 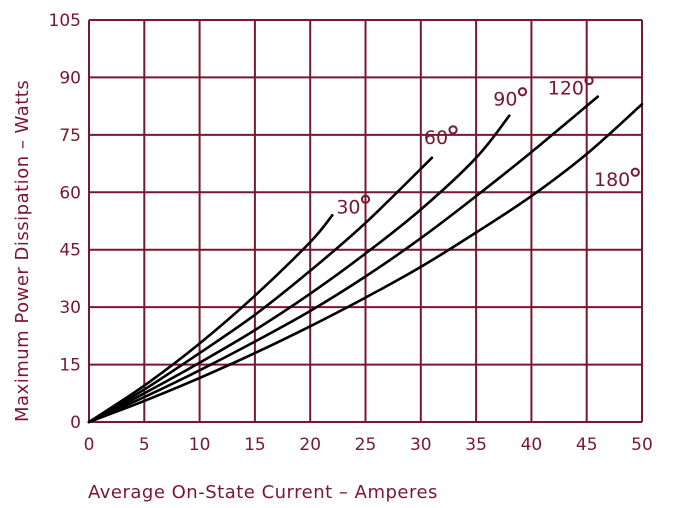 What do you see at coordinates (75, 423) in the screenshot?
I see `y-tick-label: 0` at bounding box center [75, 423].